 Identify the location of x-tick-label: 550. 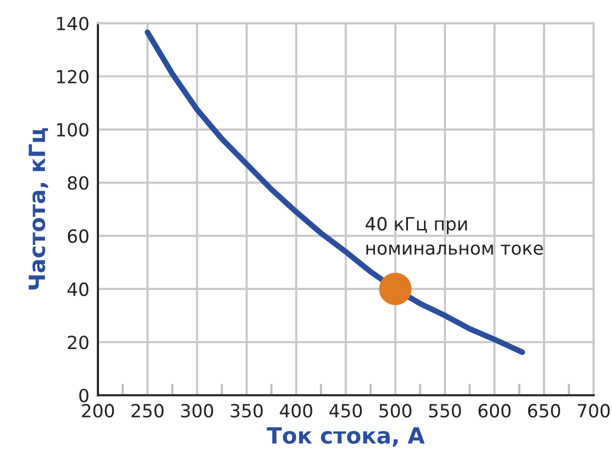
(445, 411).